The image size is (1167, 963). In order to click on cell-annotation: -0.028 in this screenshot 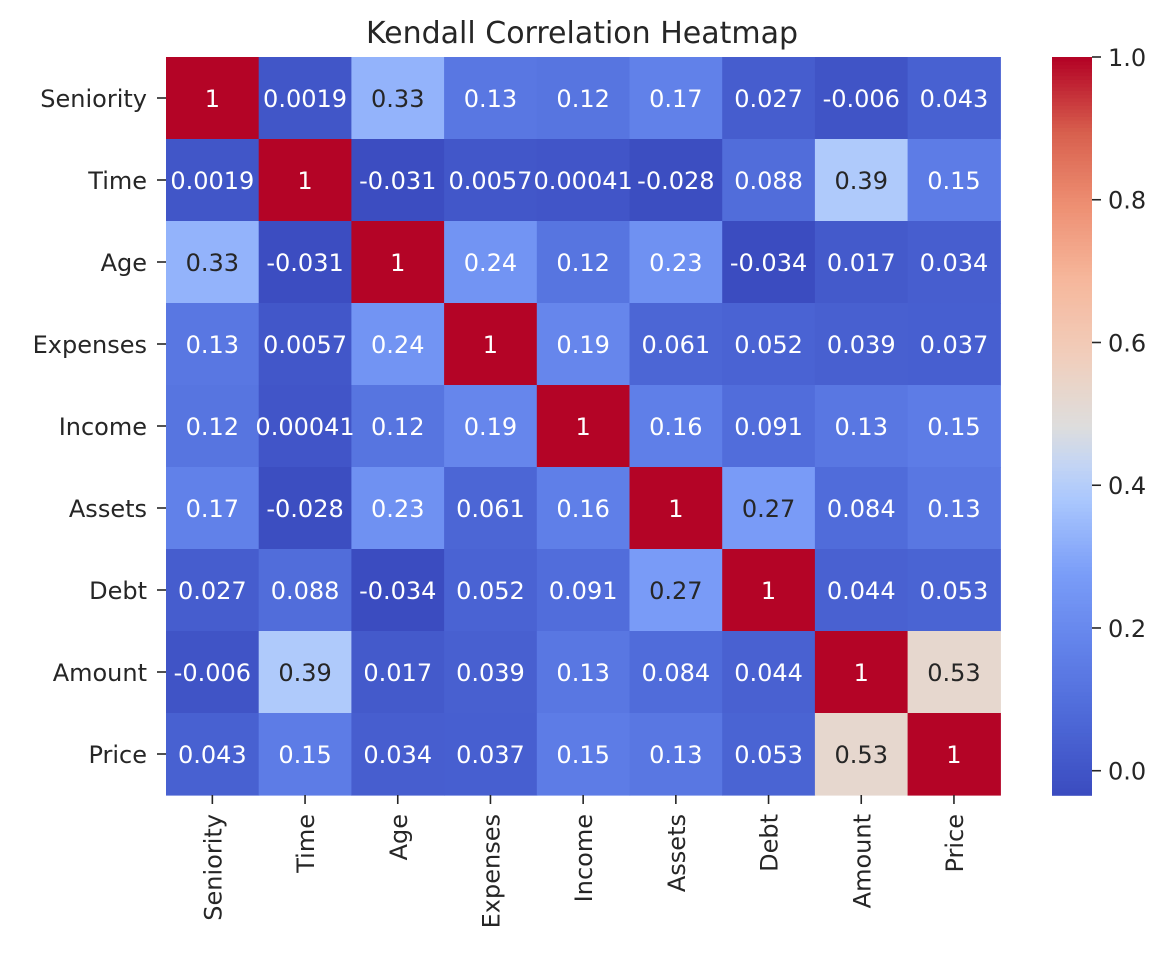, I will do `click(675, 181)`.